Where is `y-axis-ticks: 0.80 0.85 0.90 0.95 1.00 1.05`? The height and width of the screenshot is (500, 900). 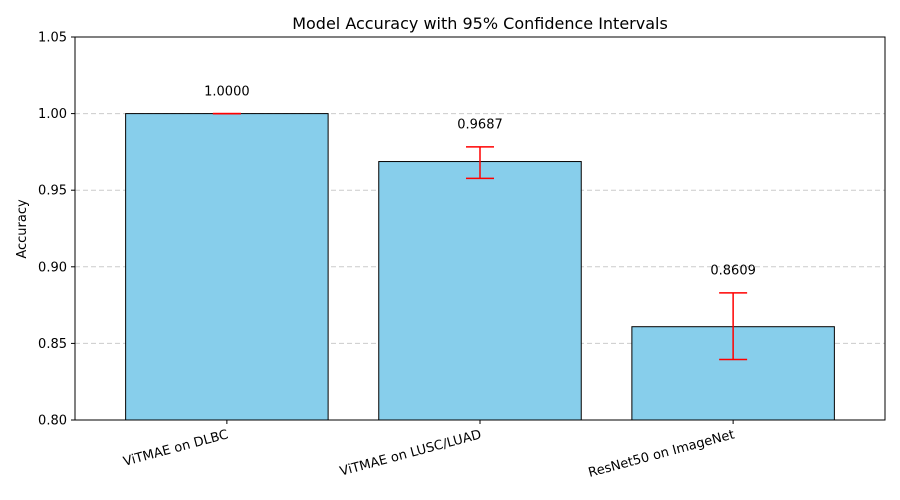
y-axis-ticks: 0.80 0.85 0.90 0.95 1.00 1.05 is located at coordinates (56, 230).